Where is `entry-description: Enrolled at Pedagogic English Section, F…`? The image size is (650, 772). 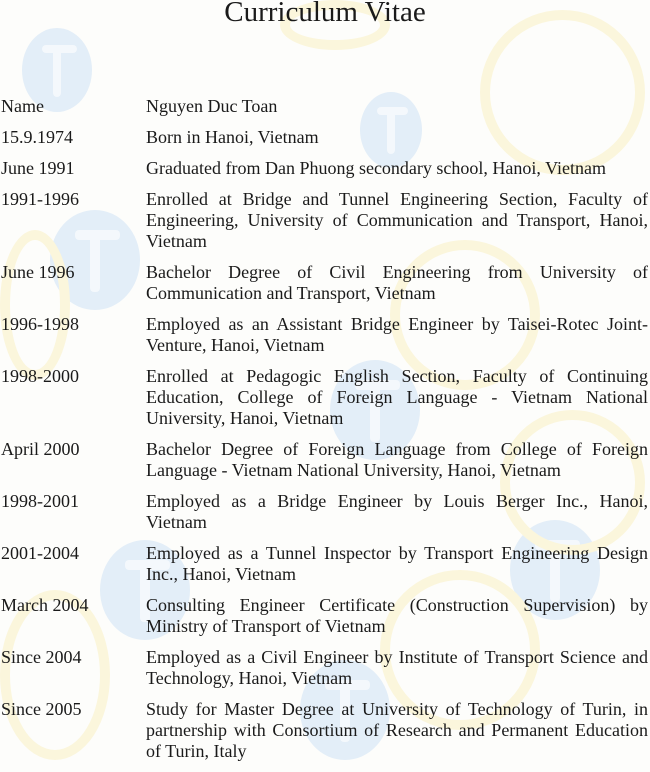 entry-description: Enrolled at Pedagogic English Section, F… is located at coordinates (397, 397).